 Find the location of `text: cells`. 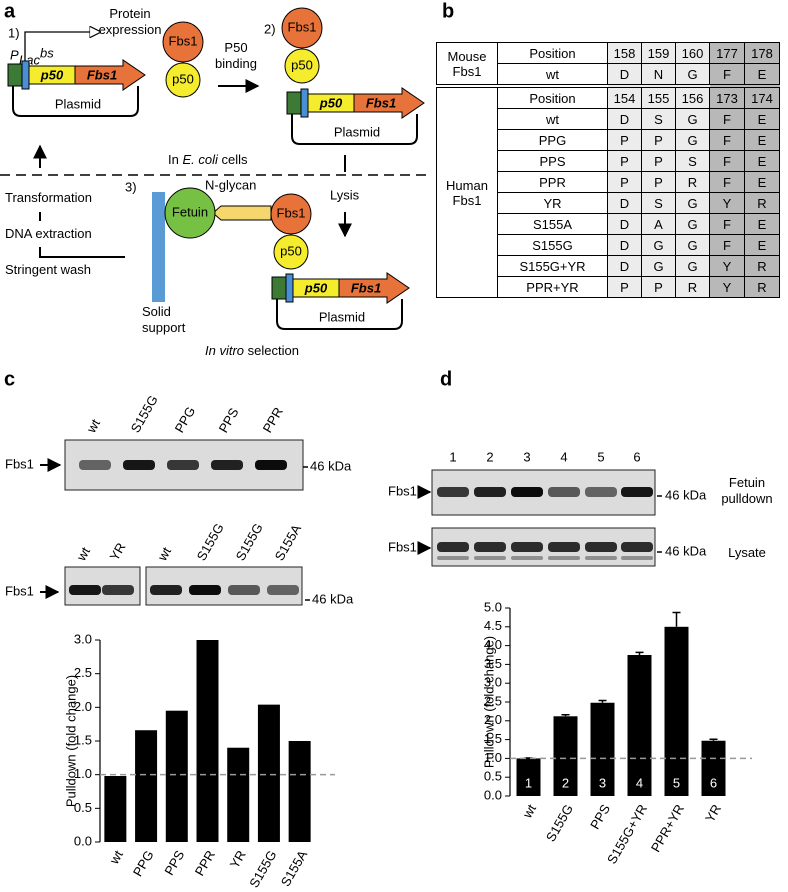

text: cells is located at coordinates (234, 159).